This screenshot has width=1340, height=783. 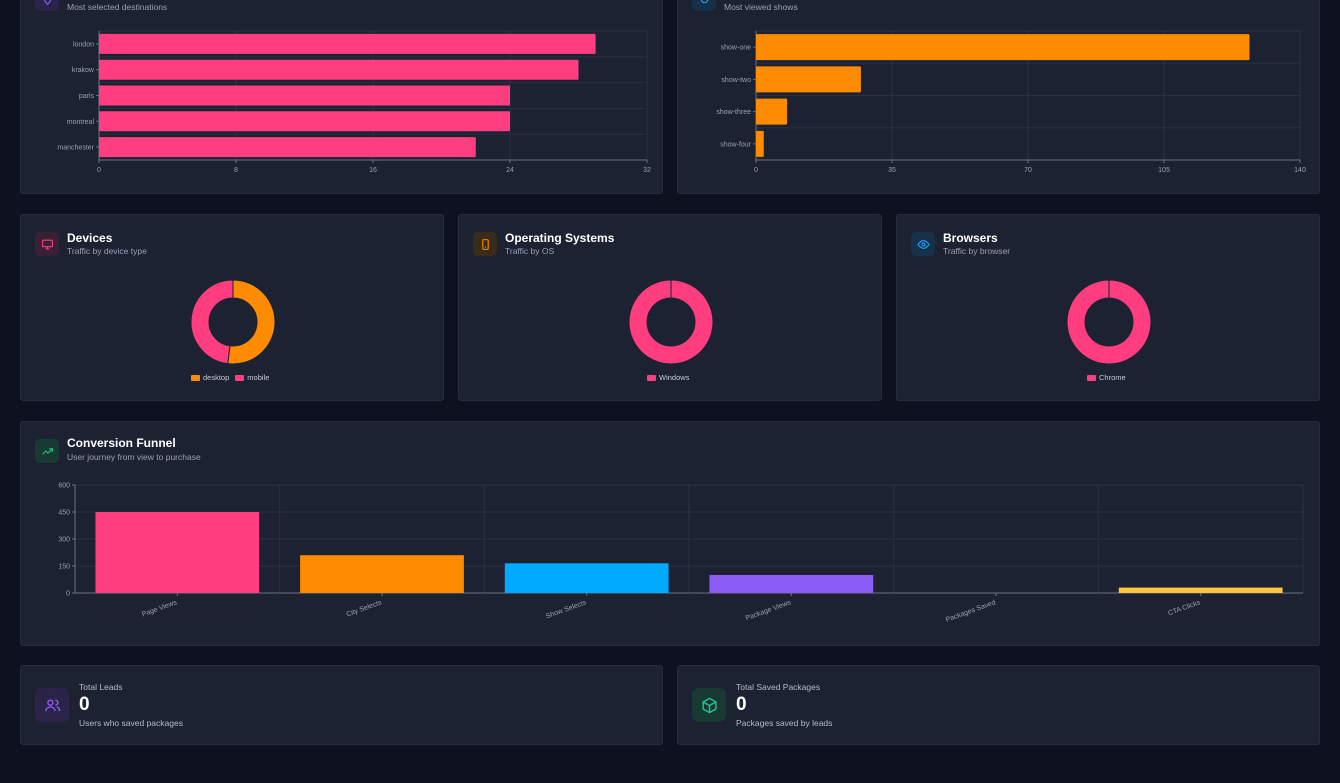 What do you see at coordinates (121, 443) in the screenshot?
I see `funnel-title: Conversion Funnel` at bounding box center [121, 443].